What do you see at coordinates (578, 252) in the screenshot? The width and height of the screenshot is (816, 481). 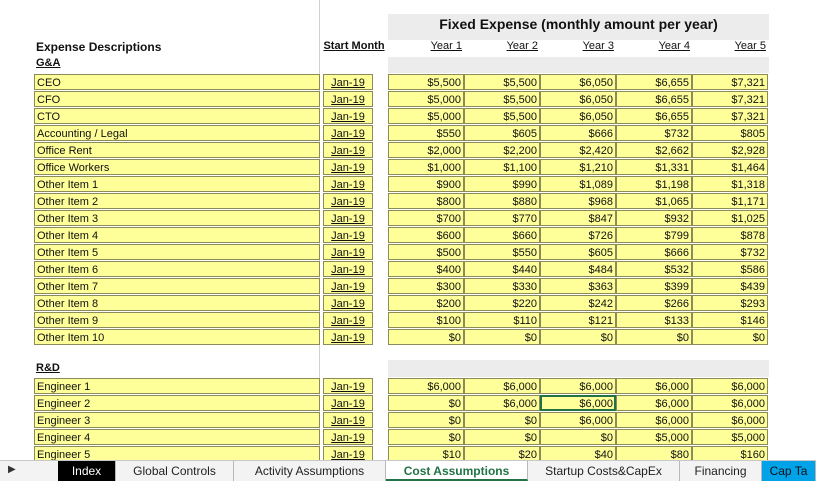 I see `year-3-value-cell: $605` at bounding box center [578, 252].